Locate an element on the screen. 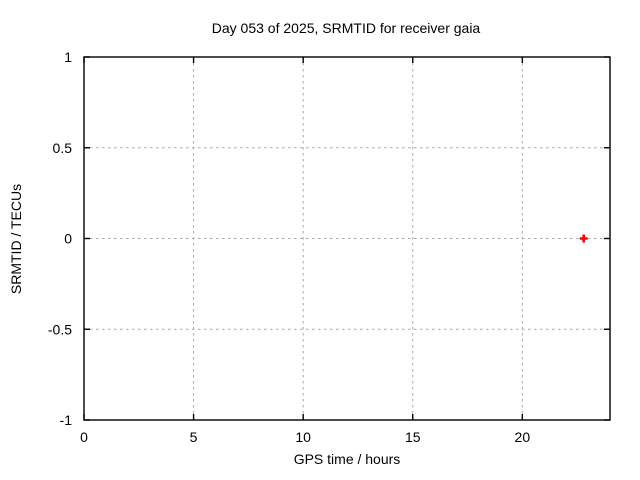 Image resolution: width=640 pixels, height=480 pixels. x-tick-label: 15 is located at coordinates (413, 437).